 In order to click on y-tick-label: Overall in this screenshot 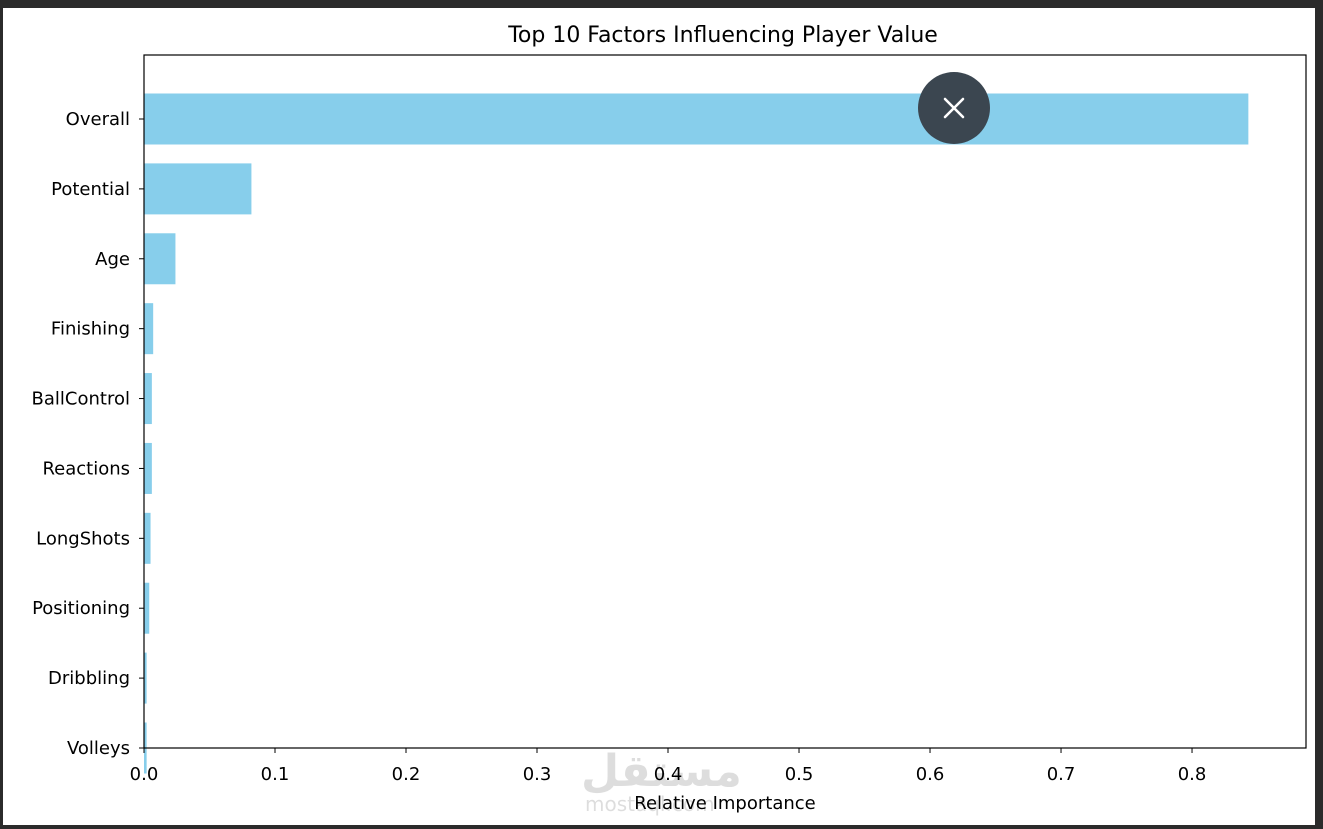, I will do `click(98, 119)`.